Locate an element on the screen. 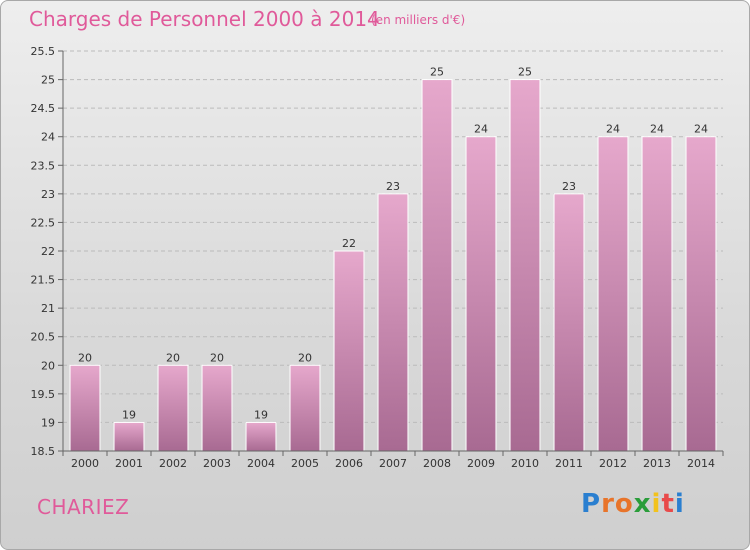  y-tick-label: 19 is located at coordinates (48, 422).